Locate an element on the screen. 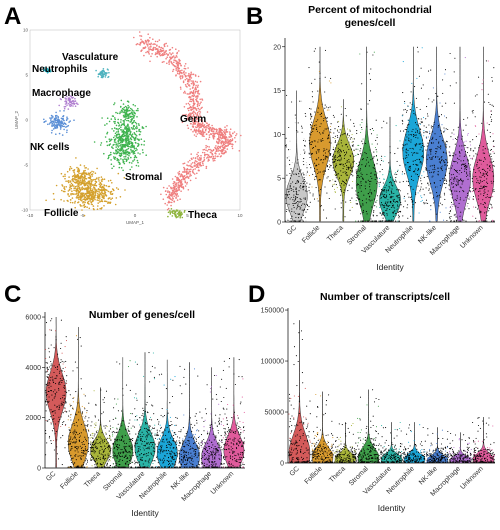  umap-y-tick-label: 0 is located at coordinates (26, 120).